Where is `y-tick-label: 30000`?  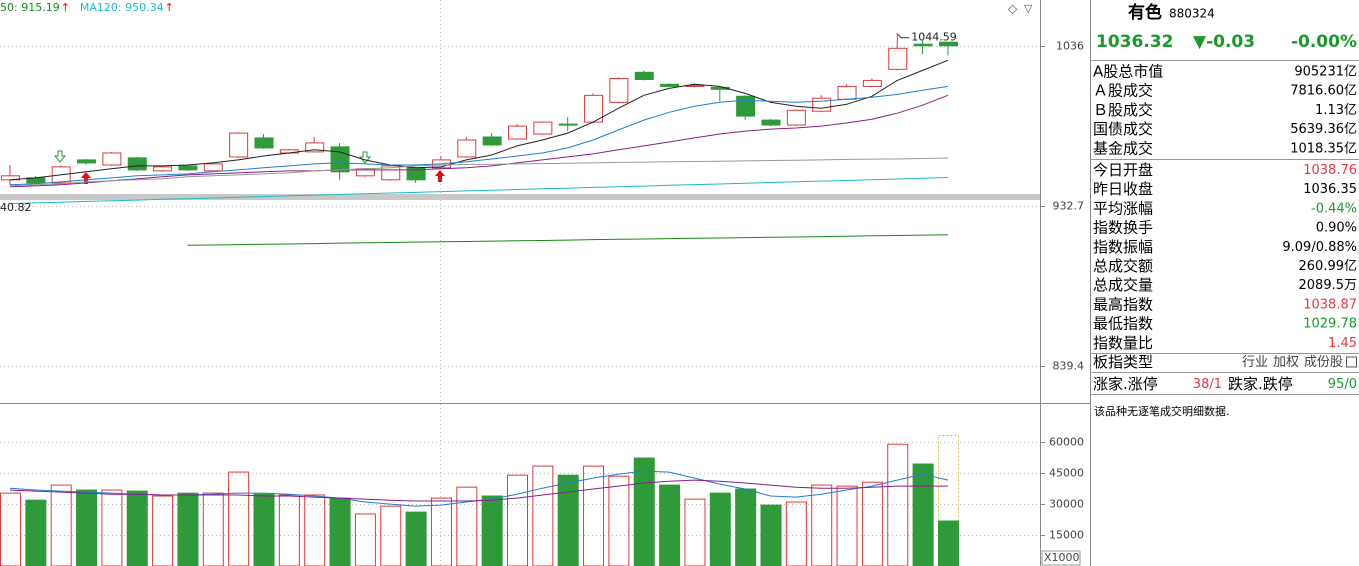
y-tick-label: 30000 is located at coordinates (1066, 504).